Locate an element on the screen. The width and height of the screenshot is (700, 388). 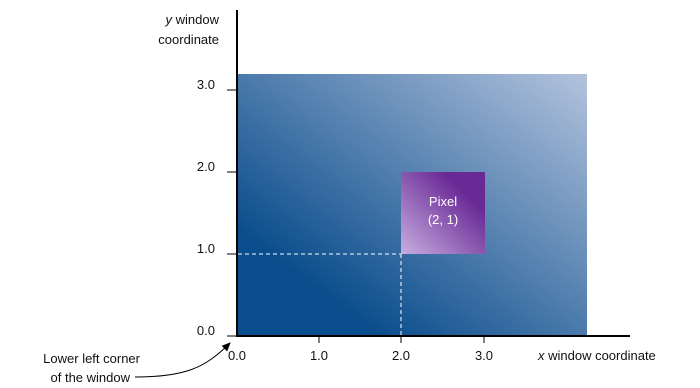
y-tick-label: 2.0 is located at coordinates (206, 166).